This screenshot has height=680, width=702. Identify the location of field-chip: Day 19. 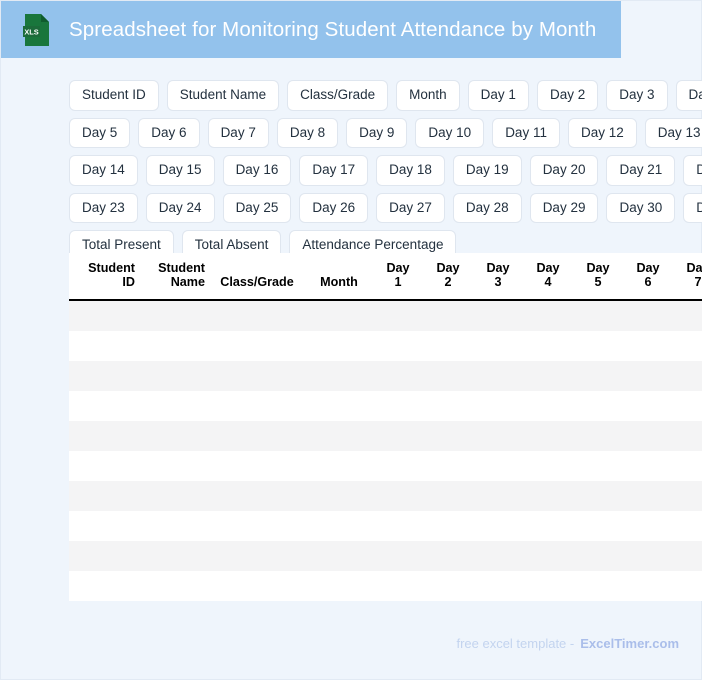
(487, 170).